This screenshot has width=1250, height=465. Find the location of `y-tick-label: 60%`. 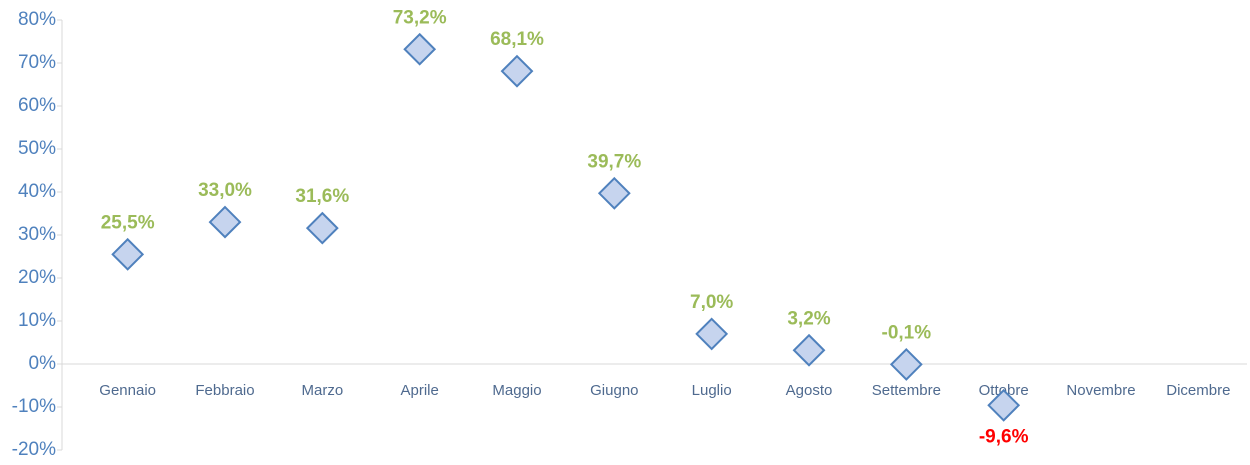

y-tick-label: 60% is located at coordinates (37, 105).